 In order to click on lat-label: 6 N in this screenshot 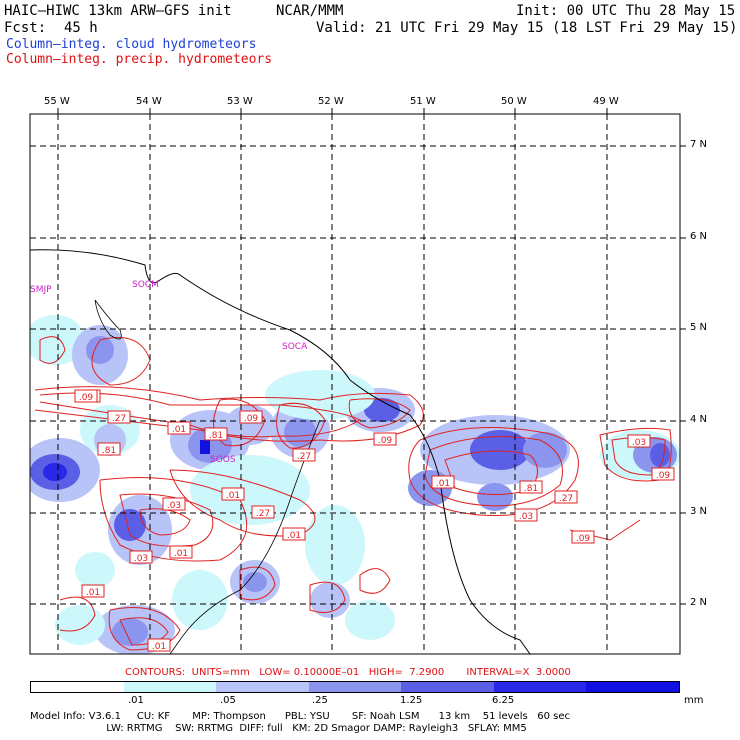, I will do `click(699, 236)`.